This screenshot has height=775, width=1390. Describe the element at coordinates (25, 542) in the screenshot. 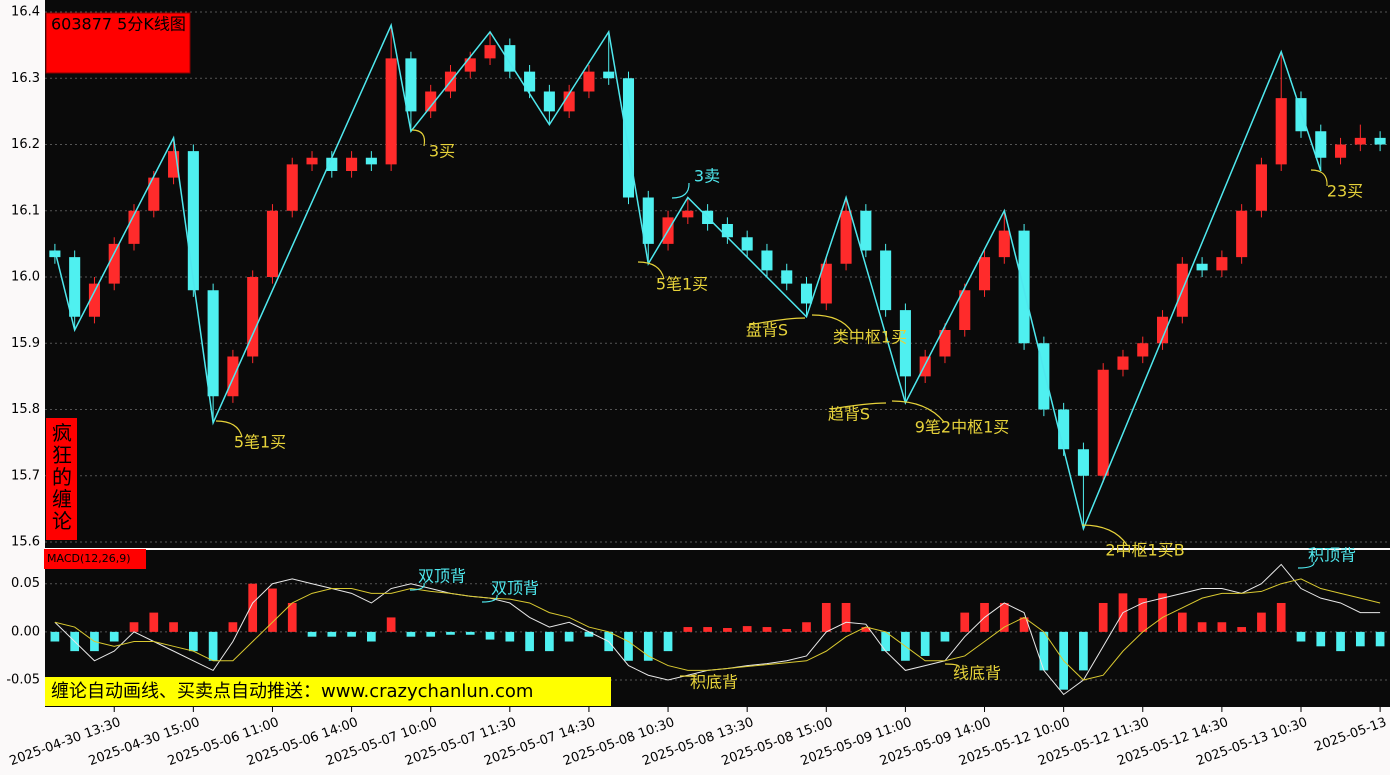

I see `y-tick-label: 15.6` at that location.